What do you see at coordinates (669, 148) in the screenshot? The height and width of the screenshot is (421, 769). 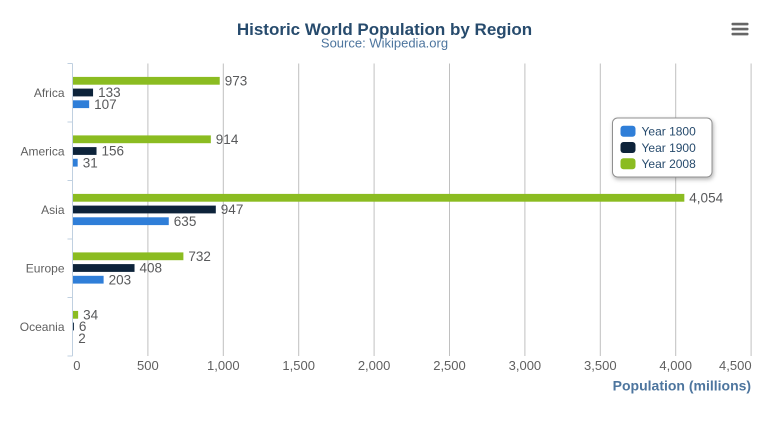 I see `svg-text: Year 1900` at bounding box center [669, 148].